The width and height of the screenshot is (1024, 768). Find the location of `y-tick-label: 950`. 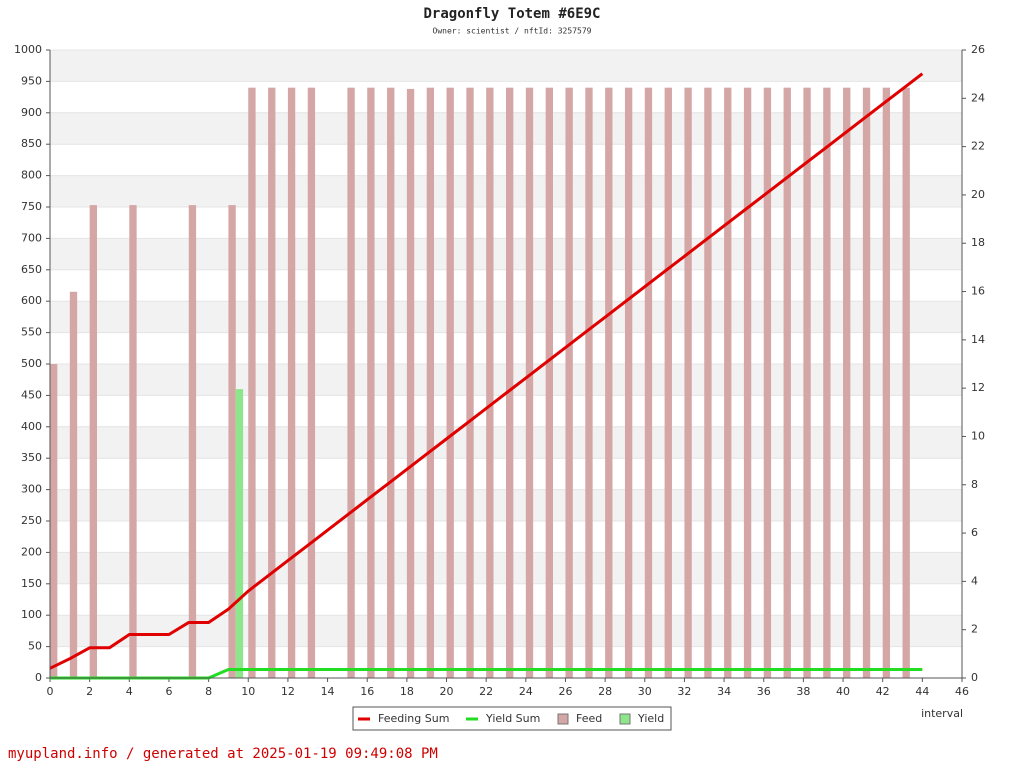

y-tick-label: 950 is located at coordinates (31, 80).